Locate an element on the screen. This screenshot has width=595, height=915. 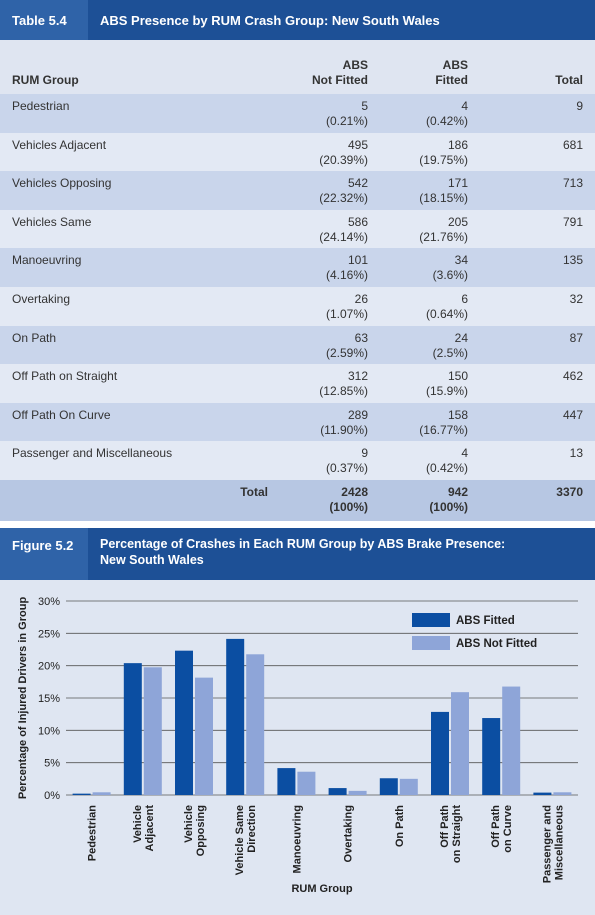
percent: (0.64%) is located at coordinates (446, 313).